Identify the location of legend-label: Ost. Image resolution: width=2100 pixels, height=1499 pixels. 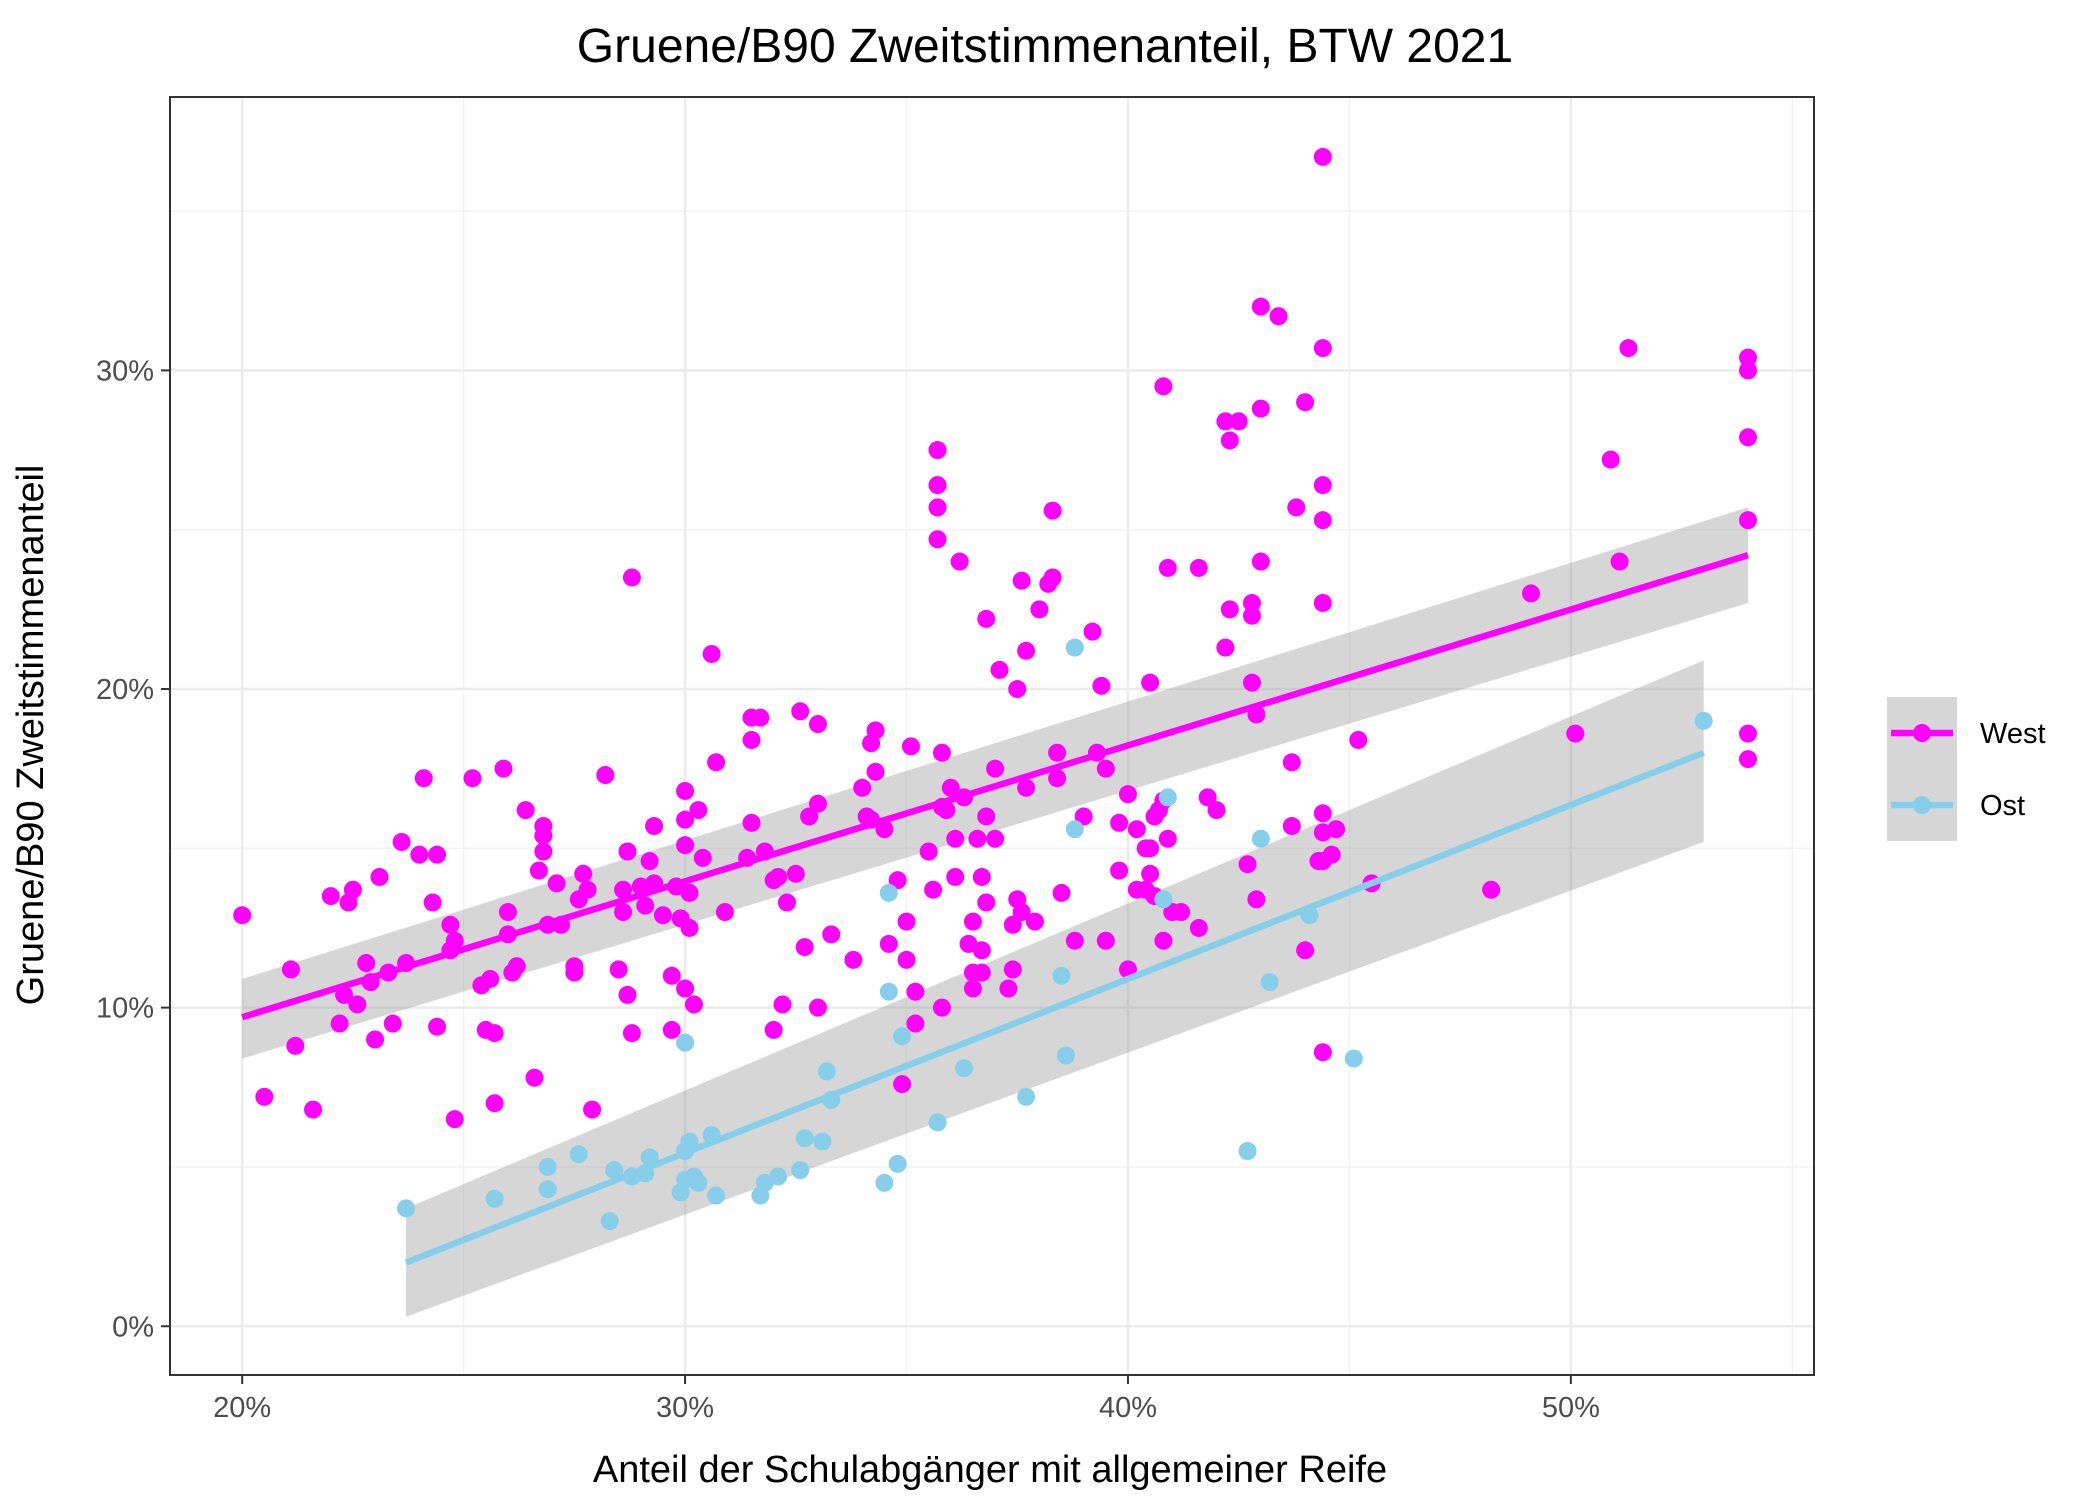
(2002, 806).